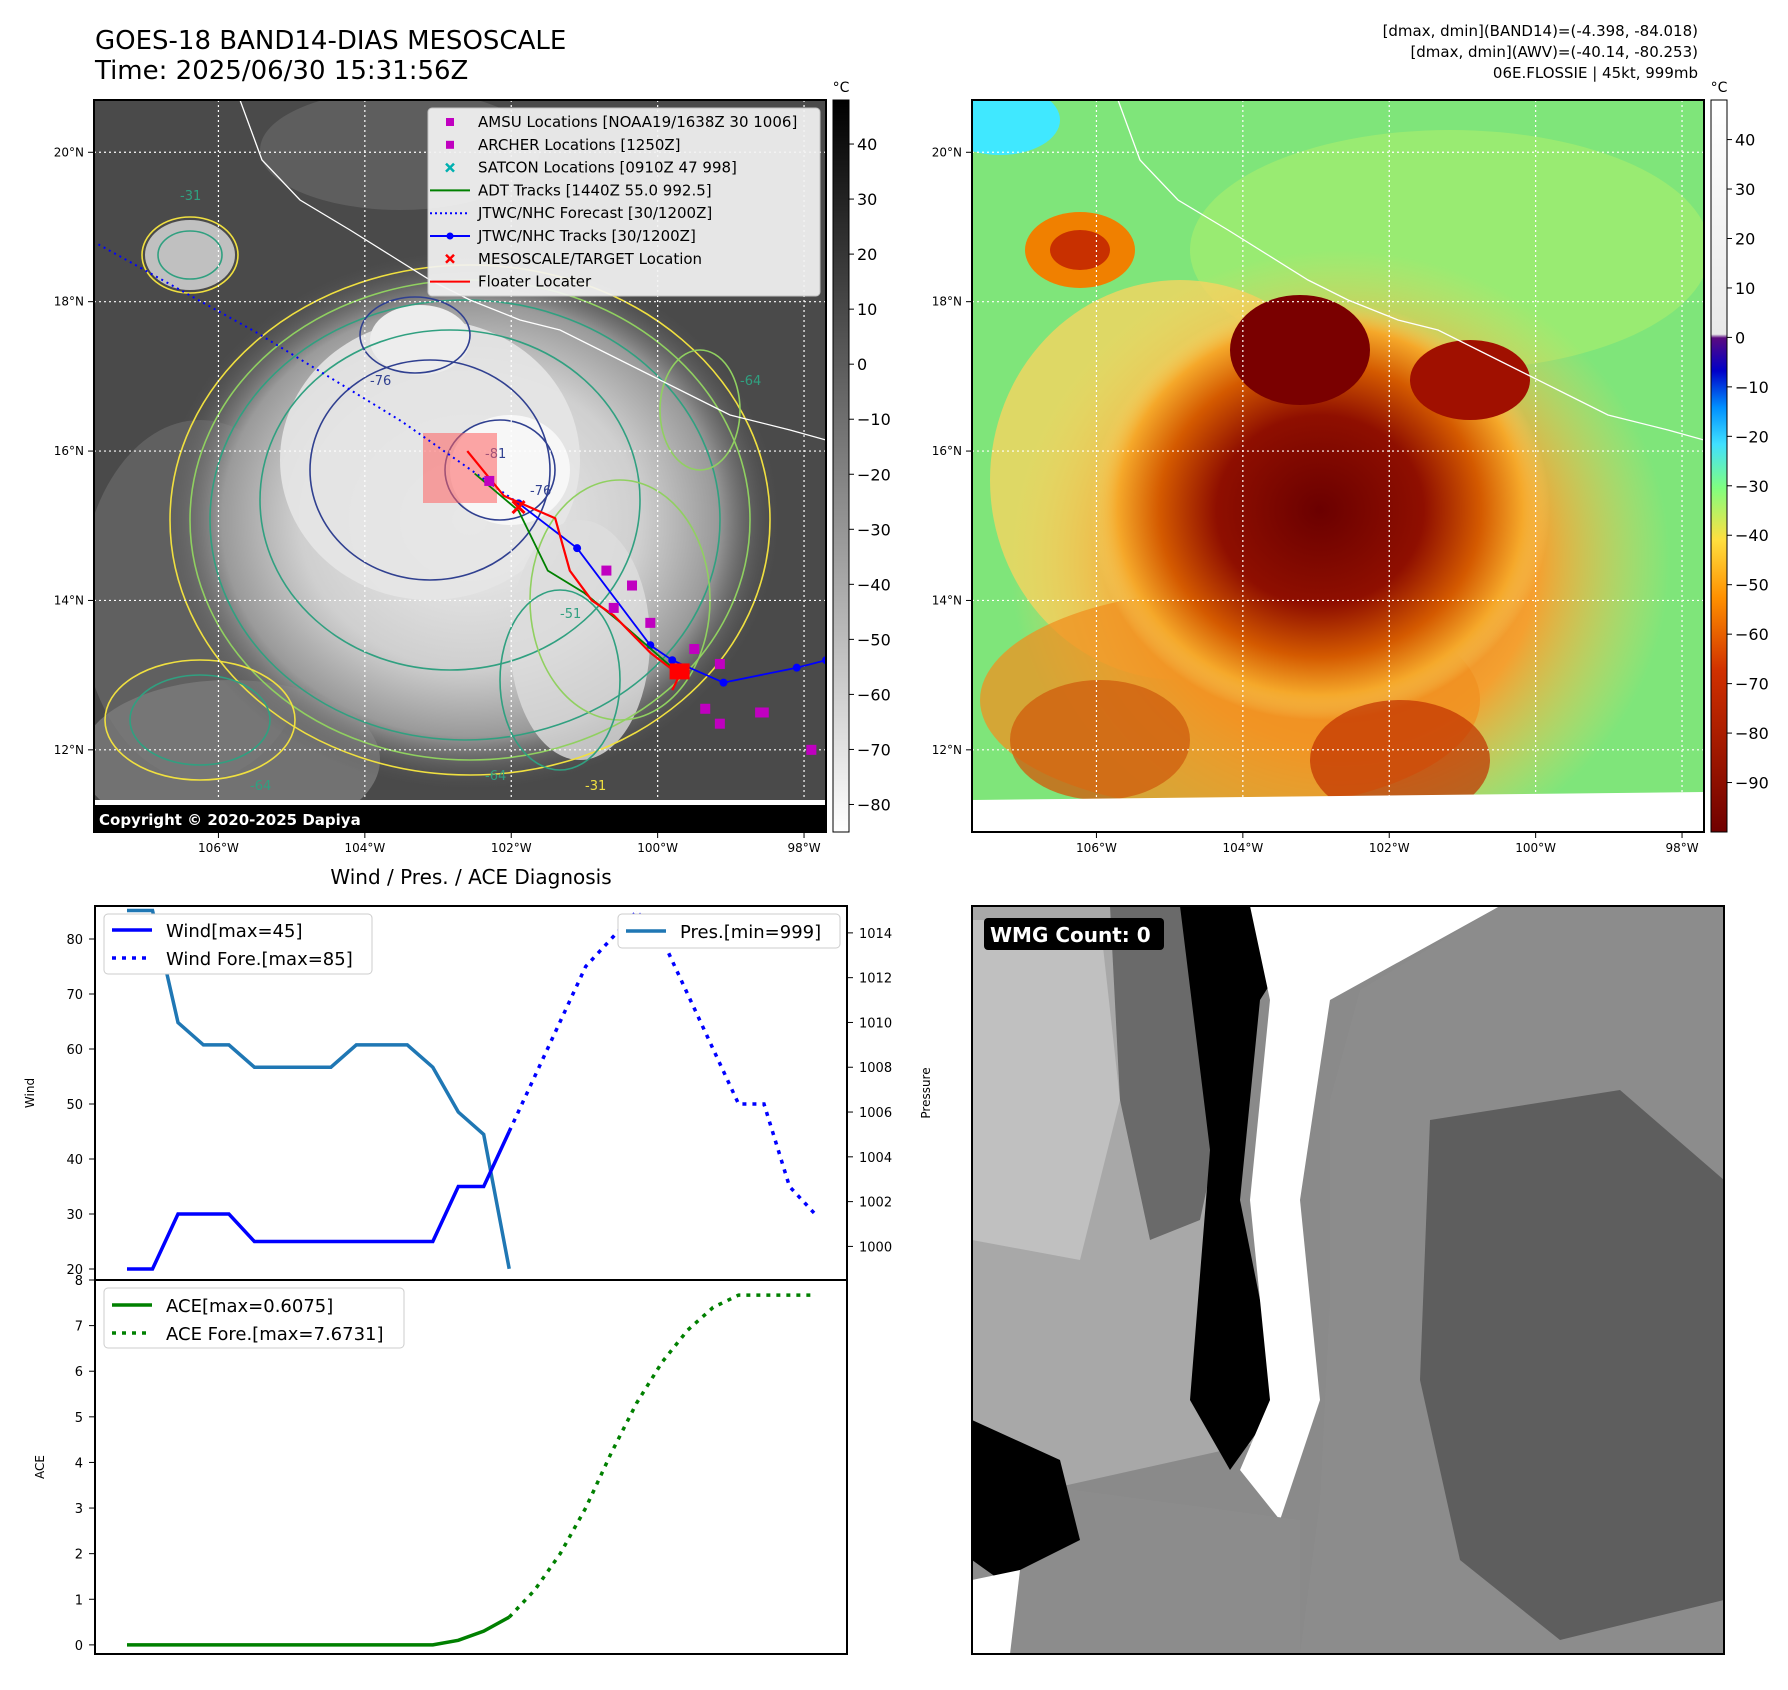 The width and height of the screenshot is (1788, 1690). I want to click on wv-colorbar-unit: °C, so click(1719, 88).